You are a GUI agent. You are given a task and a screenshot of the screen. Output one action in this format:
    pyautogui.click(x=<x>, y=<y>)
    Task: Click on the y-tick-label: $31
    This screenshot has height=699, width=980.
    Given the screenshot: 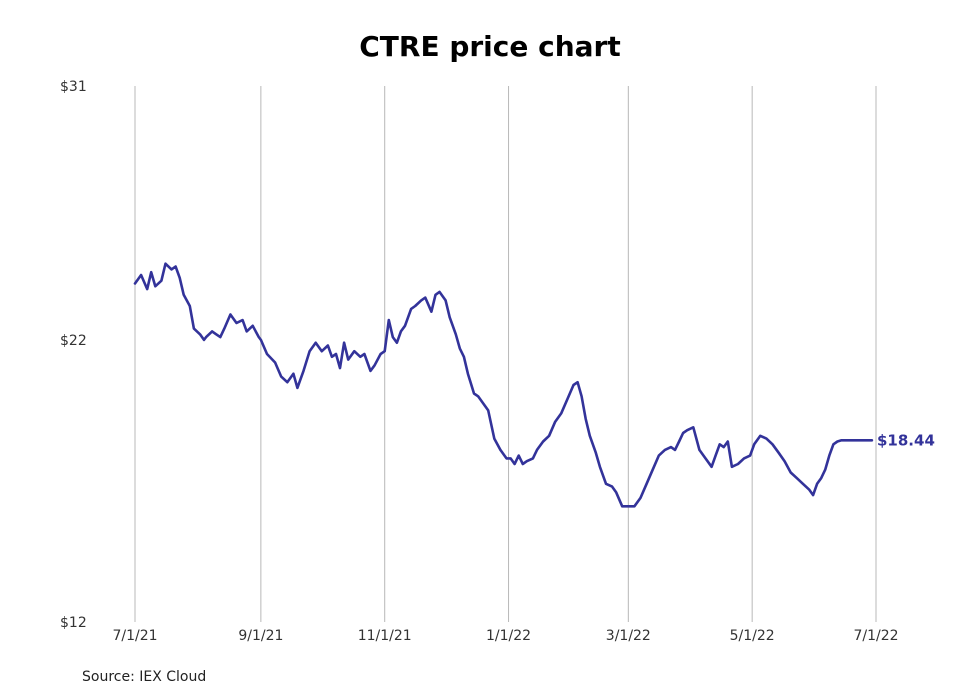 What is the action you would take?
    pyautogui.click(x=73, y=87)
    